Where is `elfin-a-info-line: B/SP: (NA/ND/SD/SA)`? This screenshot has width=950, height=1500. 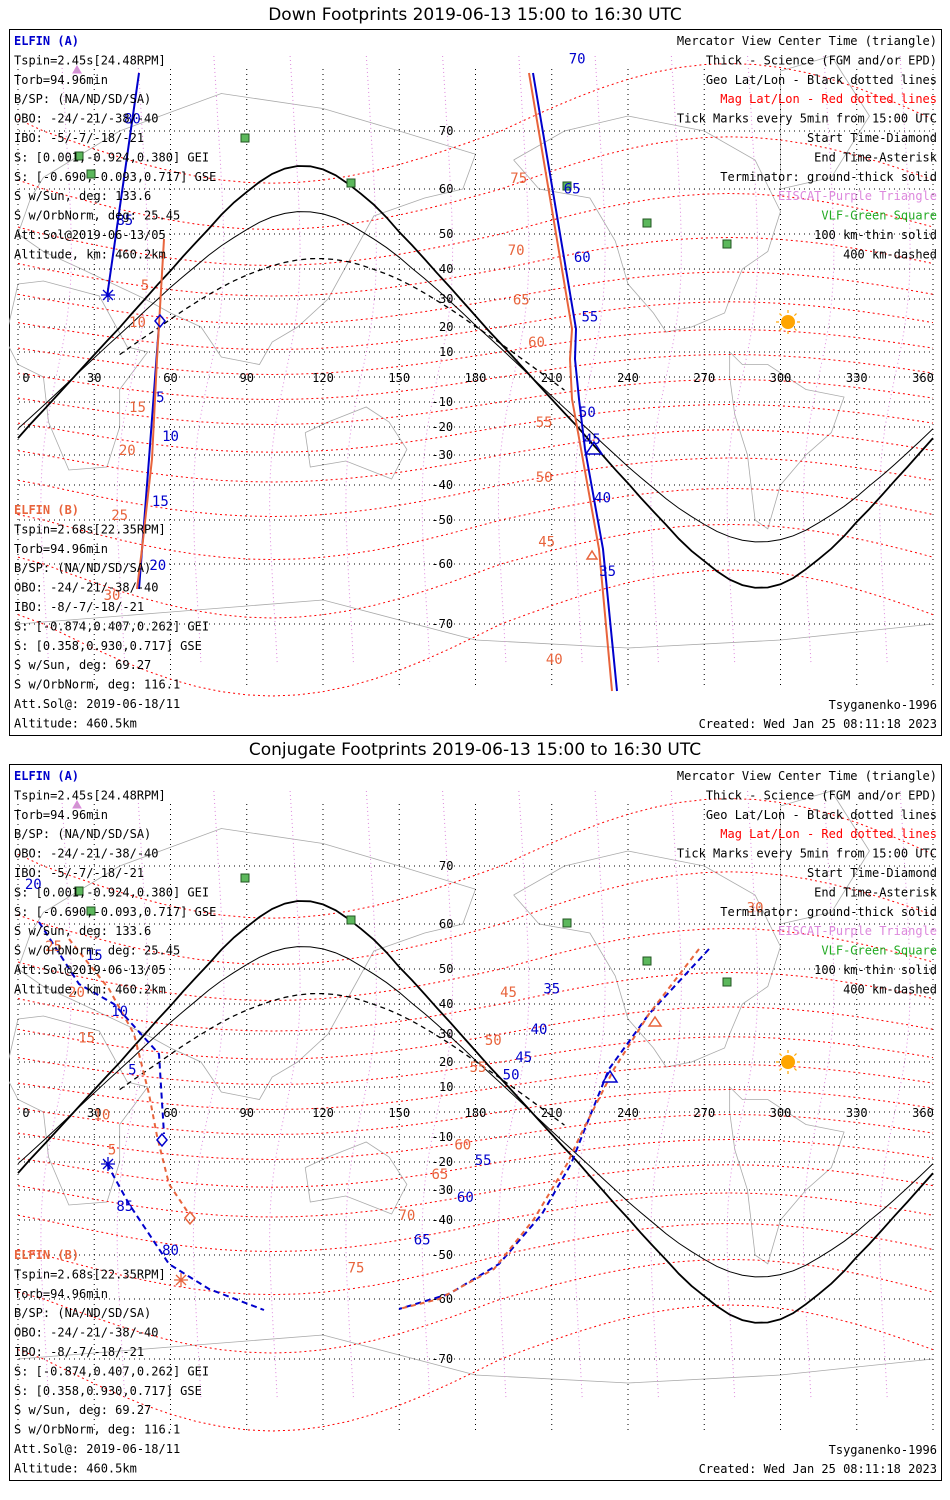
elfin-a-info-line: B/SP: (NA/ND/SD/SA) is located at coordinates (82, 834).